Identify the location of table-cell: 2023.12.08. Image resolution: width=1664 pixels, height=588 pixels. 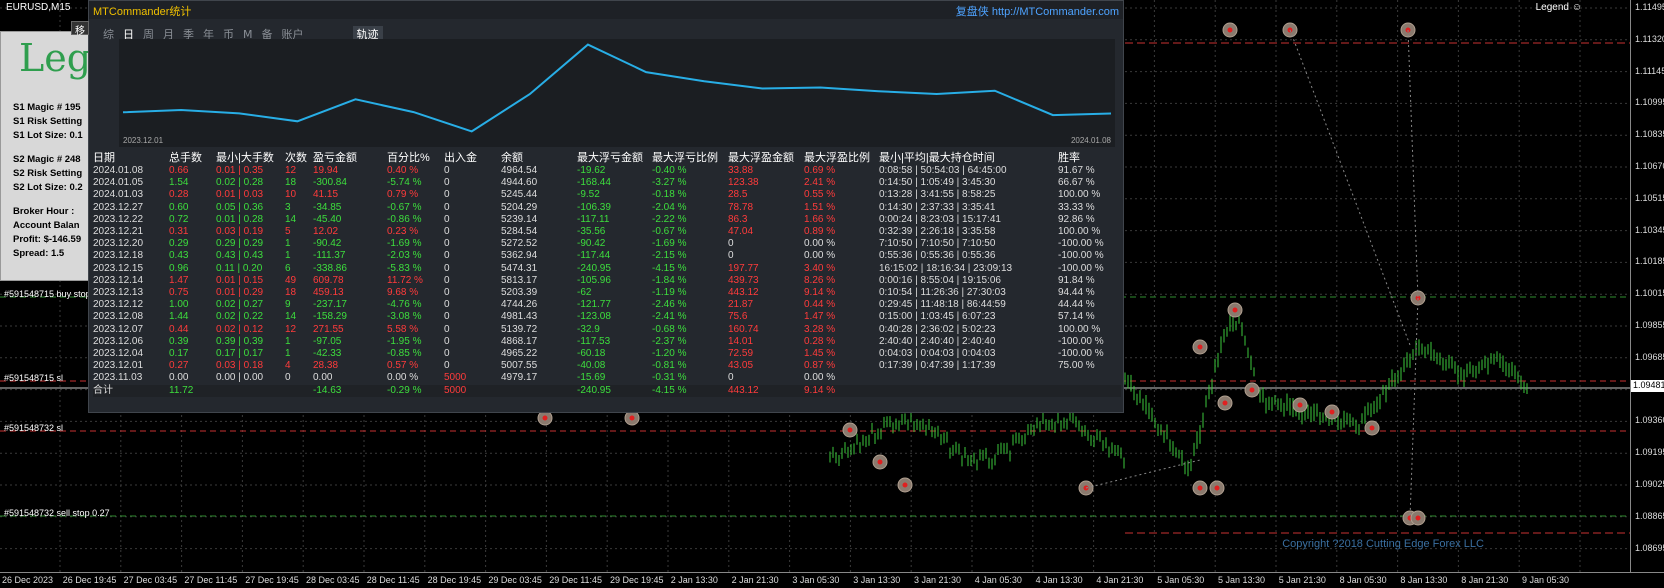
(118, 317).